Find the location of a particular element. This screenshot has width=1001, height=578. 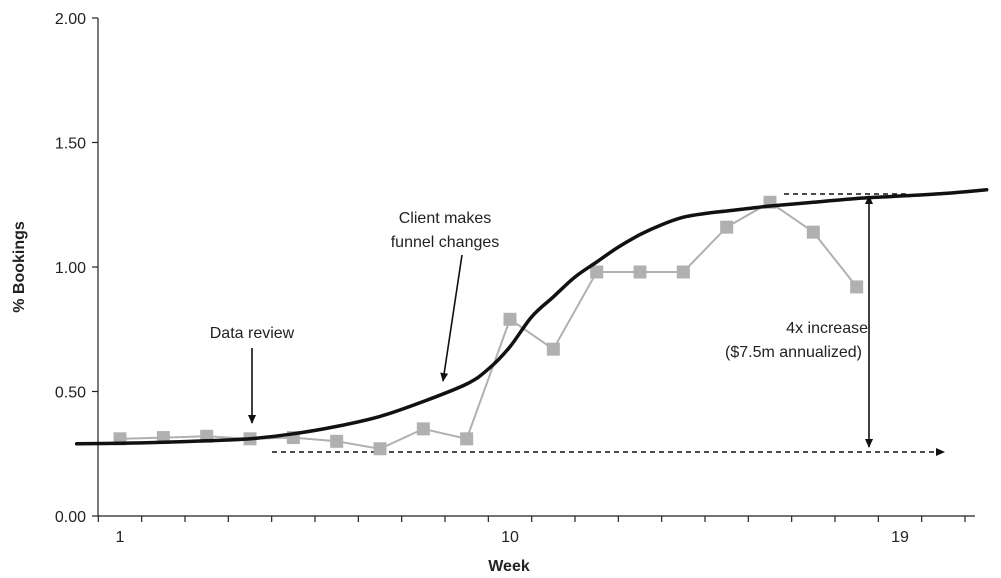

annotation-increase-line2: ($7.5m annualized) is located at coordinates (793, 352).